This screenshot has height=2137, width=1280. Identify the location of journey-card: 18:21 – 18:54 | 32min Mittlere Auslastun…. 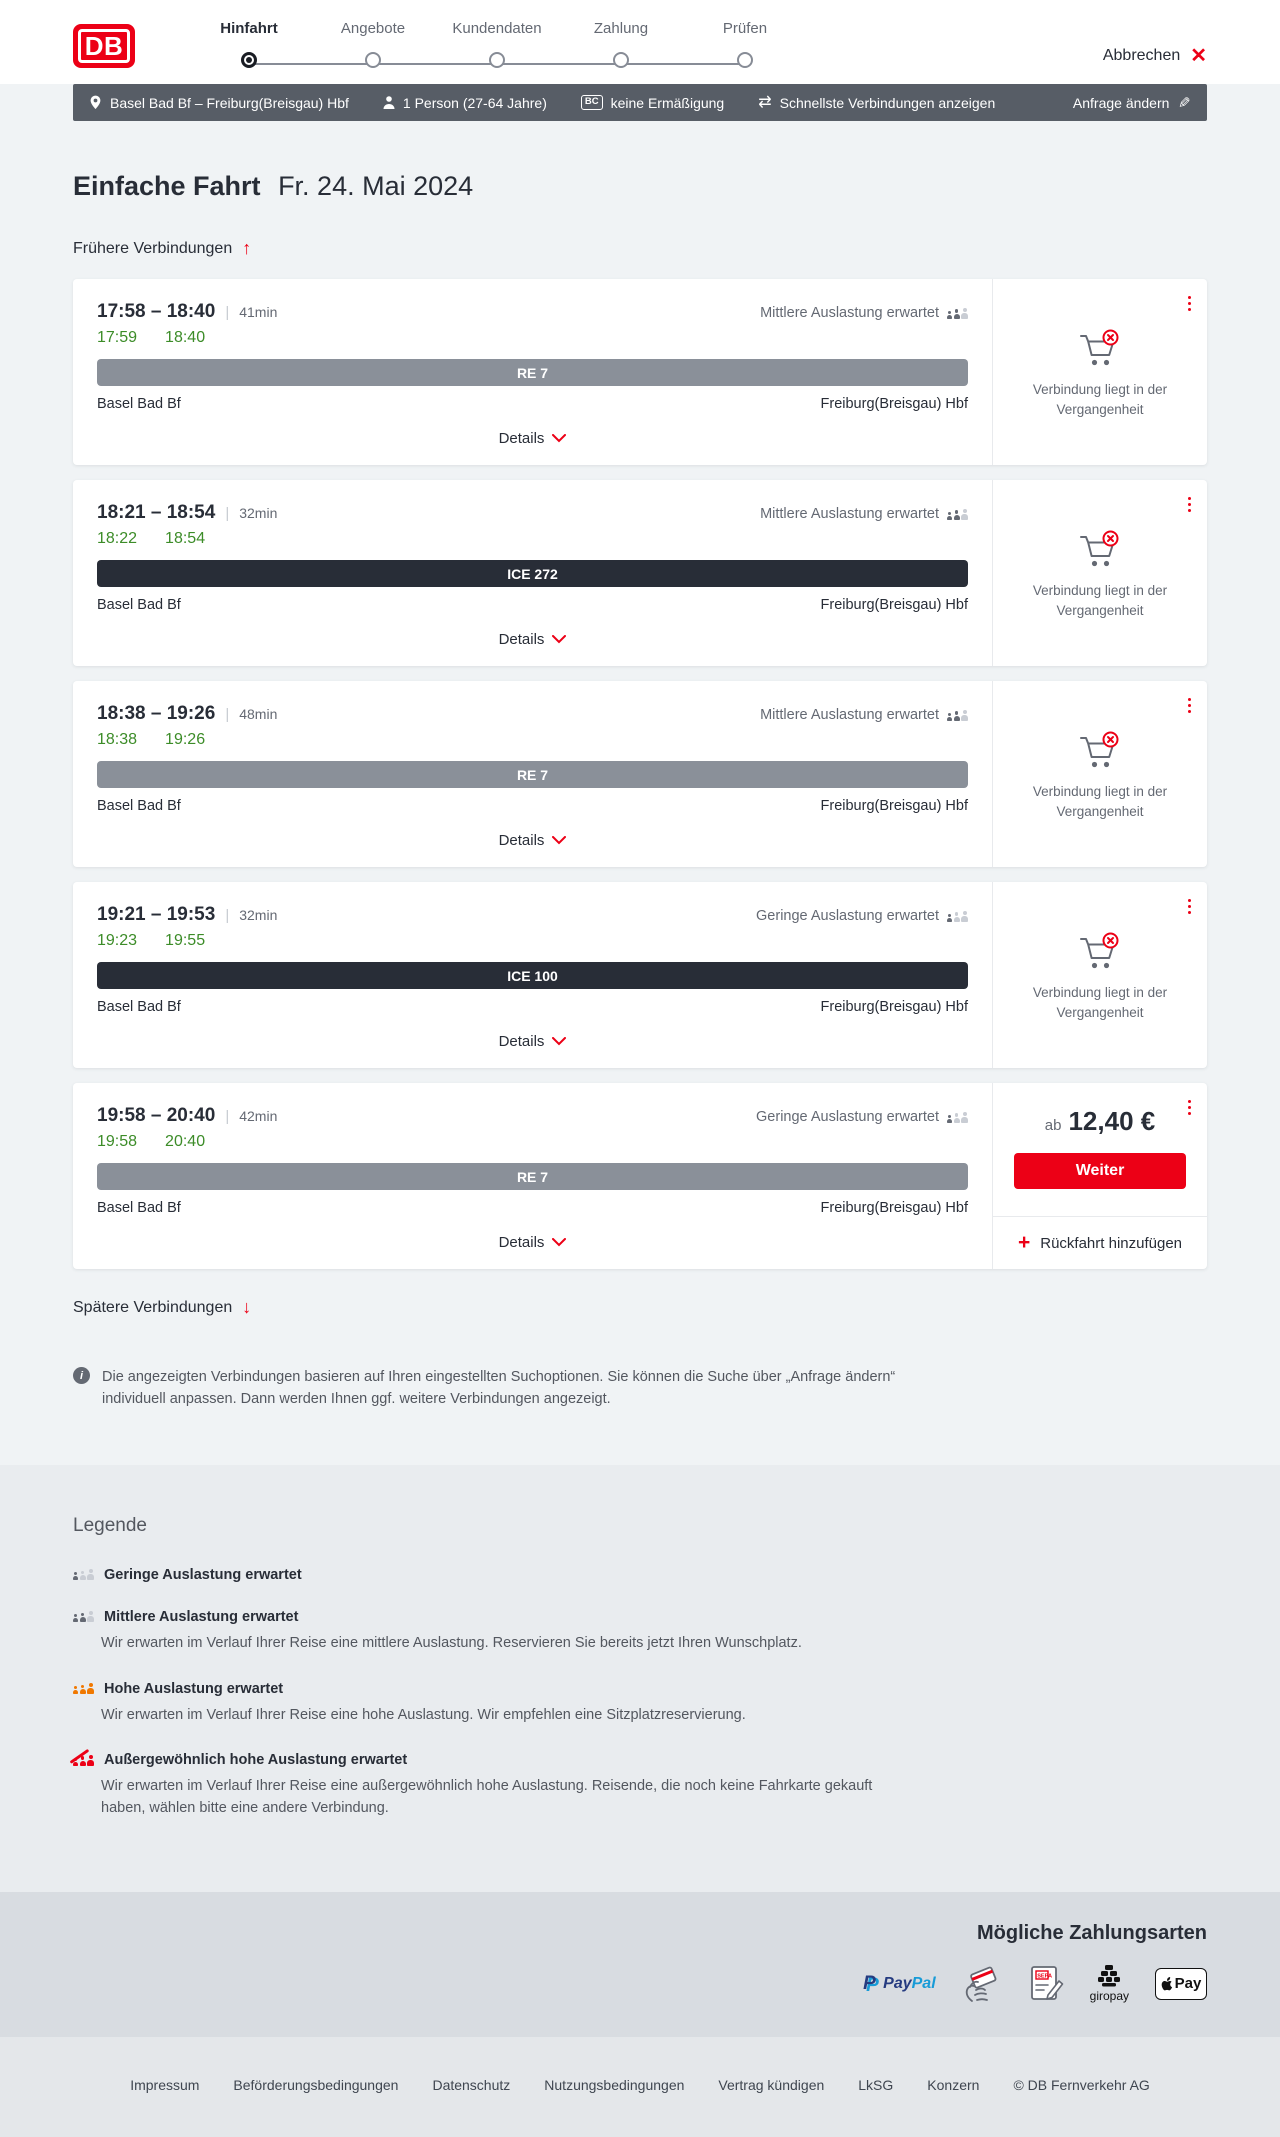
(640, 573).